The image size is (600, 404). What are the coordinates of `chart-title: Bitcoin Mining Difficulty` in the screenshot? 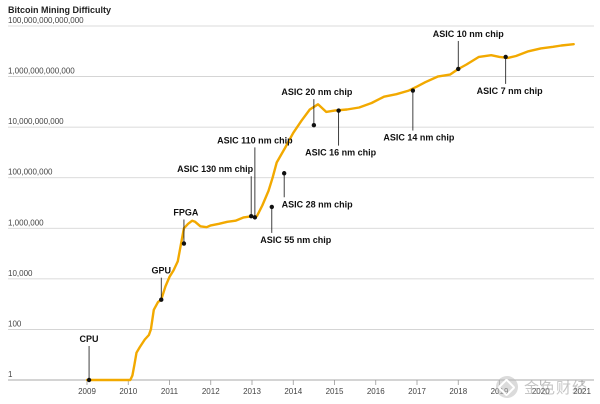 It's located at (59, 10).